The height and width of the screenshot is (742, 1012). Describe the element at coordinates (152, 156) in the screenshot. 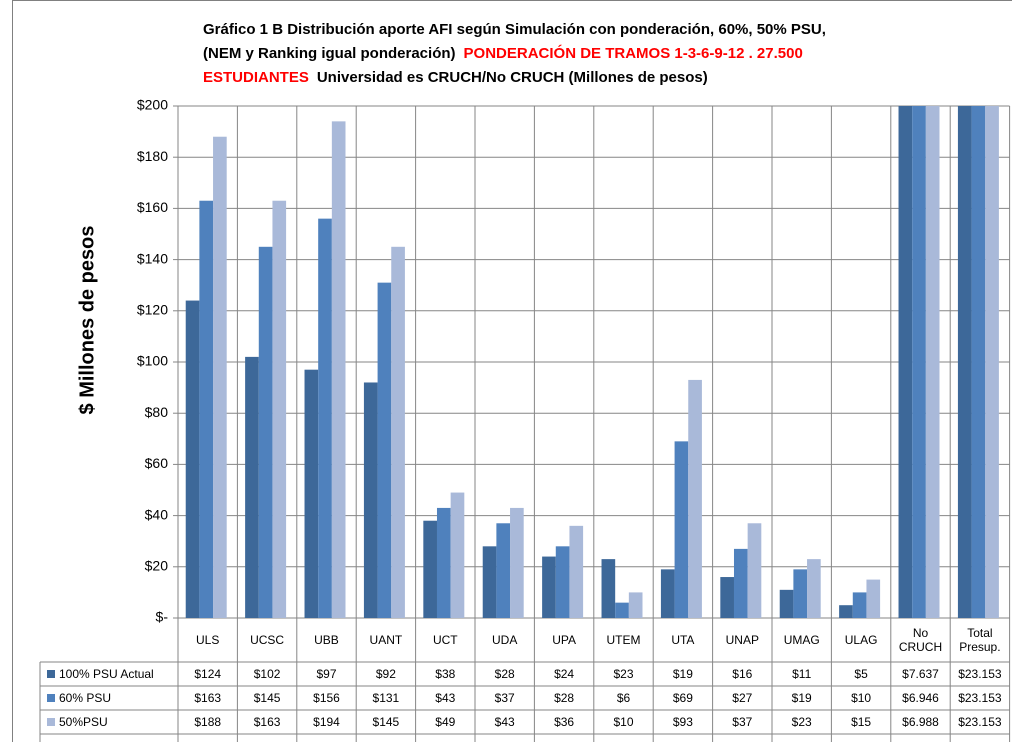

I see `y-tick-label: $180` at that location.